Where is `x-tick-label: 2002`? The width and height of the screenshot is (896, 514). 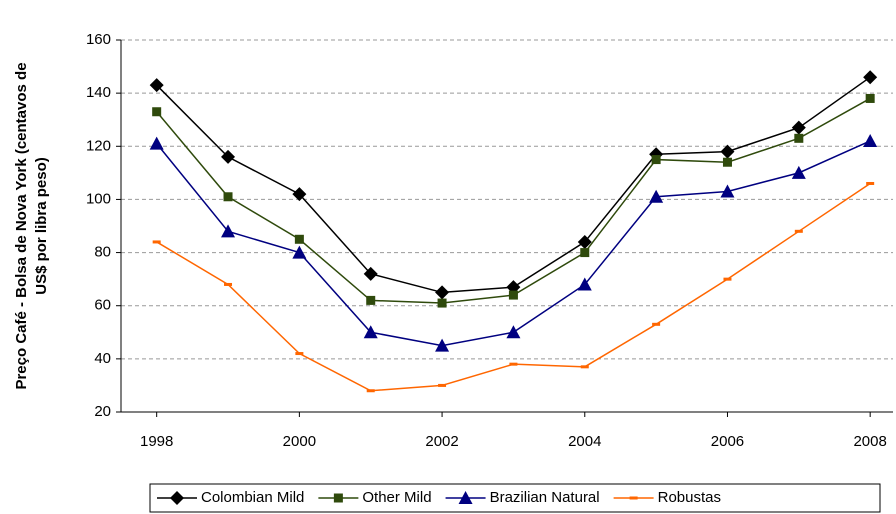
x-tick-label: 2002 is located at coordinates (441, 441).